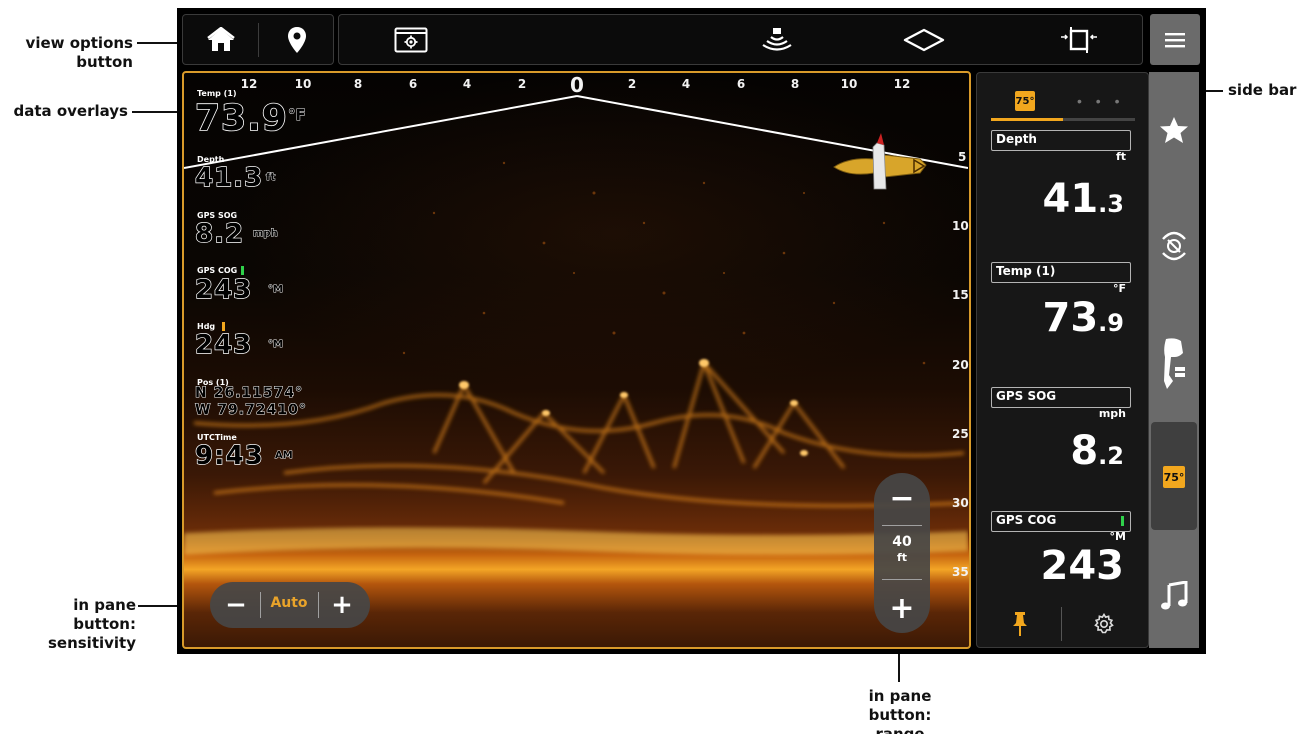 This screenshot has width=1316, height=734. I want to click on hscale-label: 2, so click(632, 84).